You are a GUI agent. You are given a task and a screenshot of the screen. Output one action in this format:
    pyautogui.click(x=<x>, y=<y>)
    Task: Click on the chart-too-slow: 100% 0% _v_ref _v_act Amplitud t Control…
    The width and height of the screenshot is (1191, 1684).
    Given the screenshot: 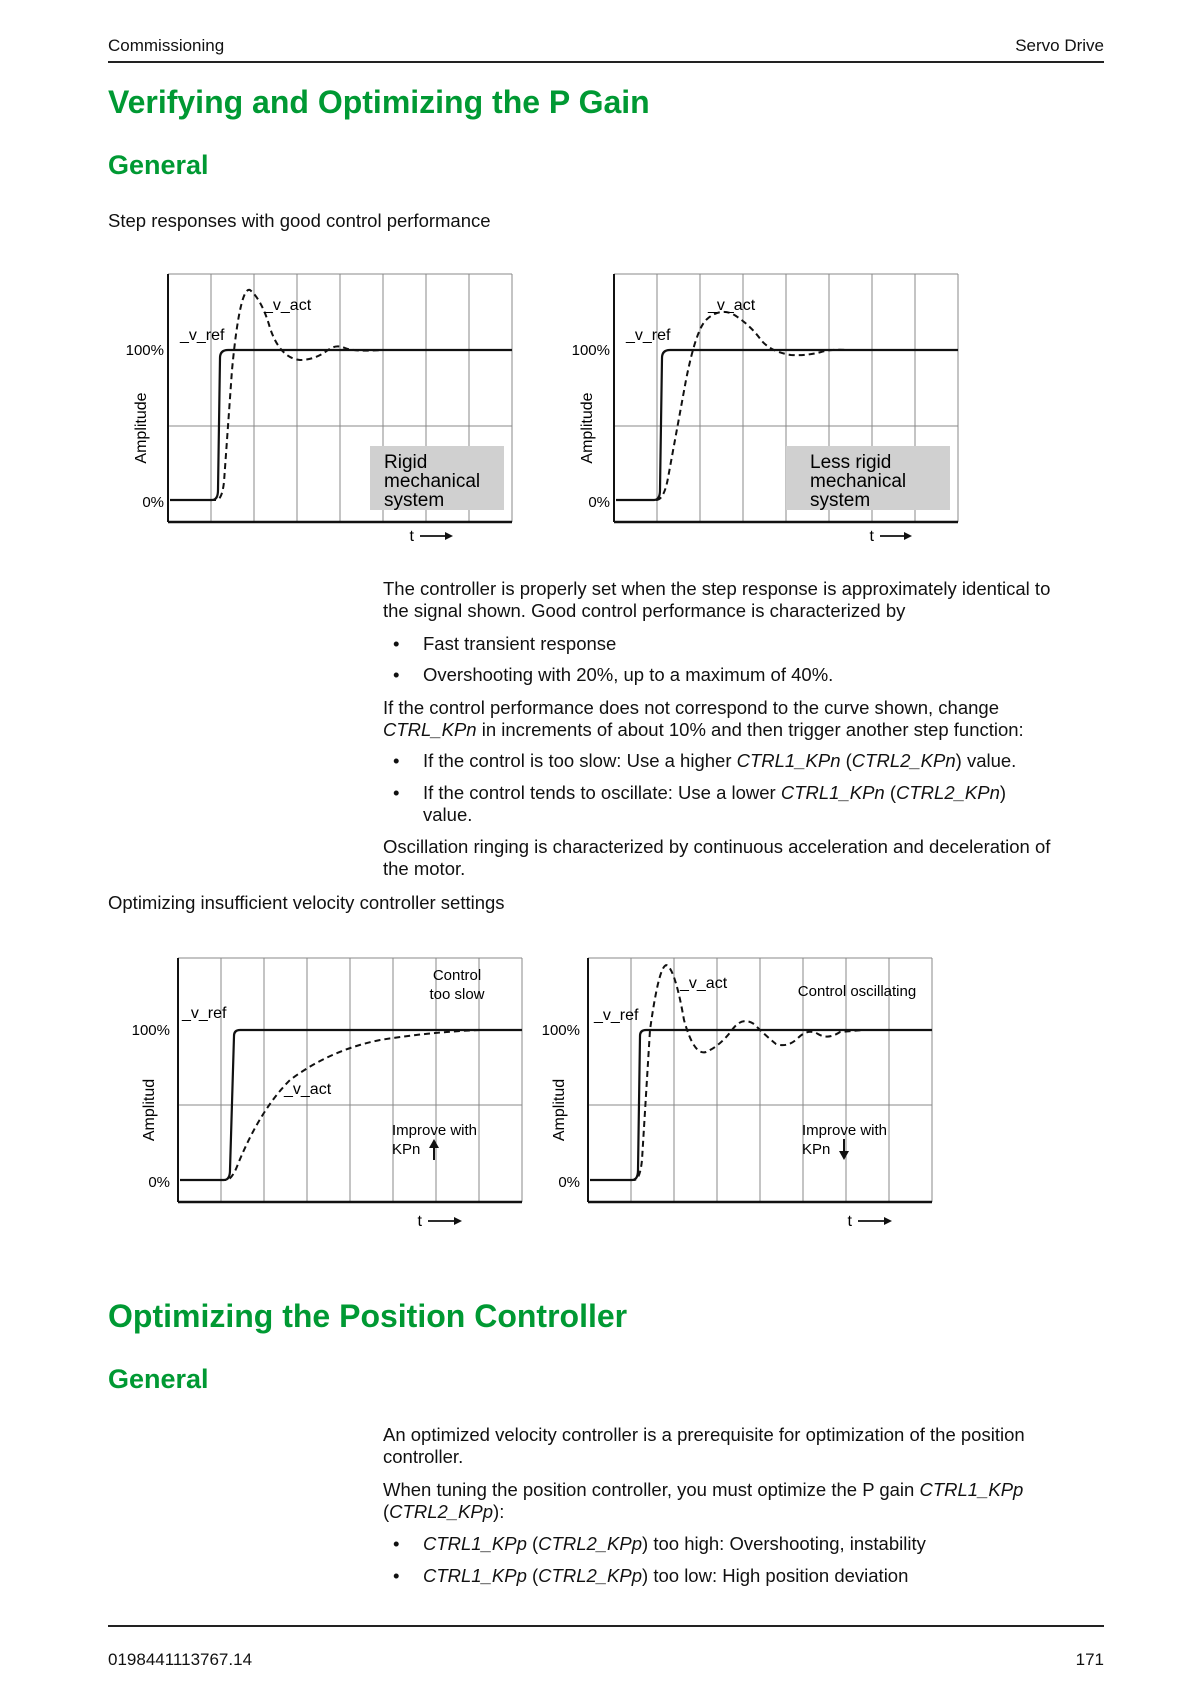 What is the action you would take?
    pyautogui.click(x=327, y=1093)
    